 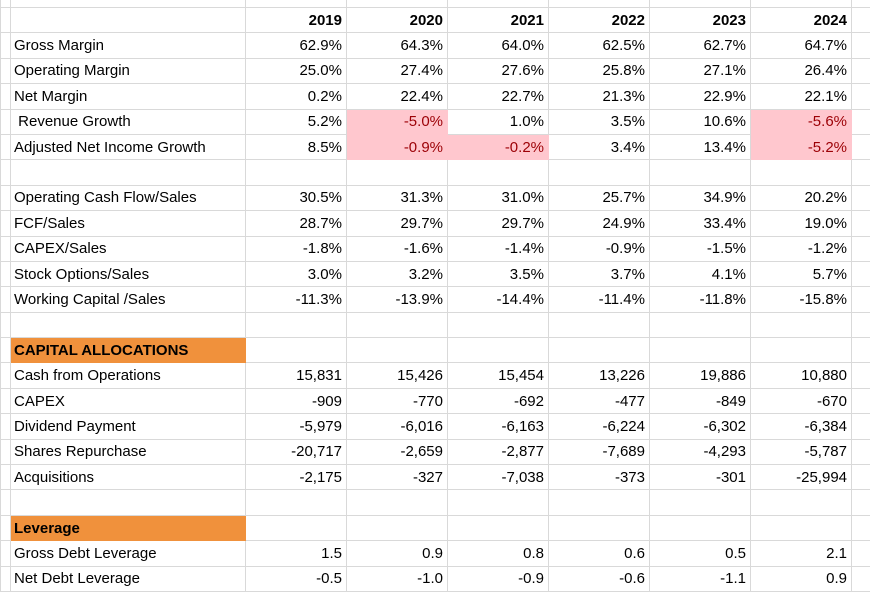 I want to click on year-header-cell: 2024, so click(x=801, y=21).